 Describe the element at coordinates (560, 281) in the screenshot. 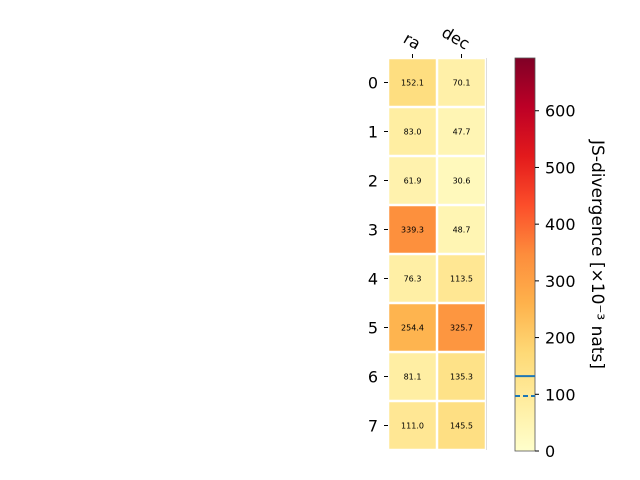

I see `colorbar-tick-label: 300` at that location.